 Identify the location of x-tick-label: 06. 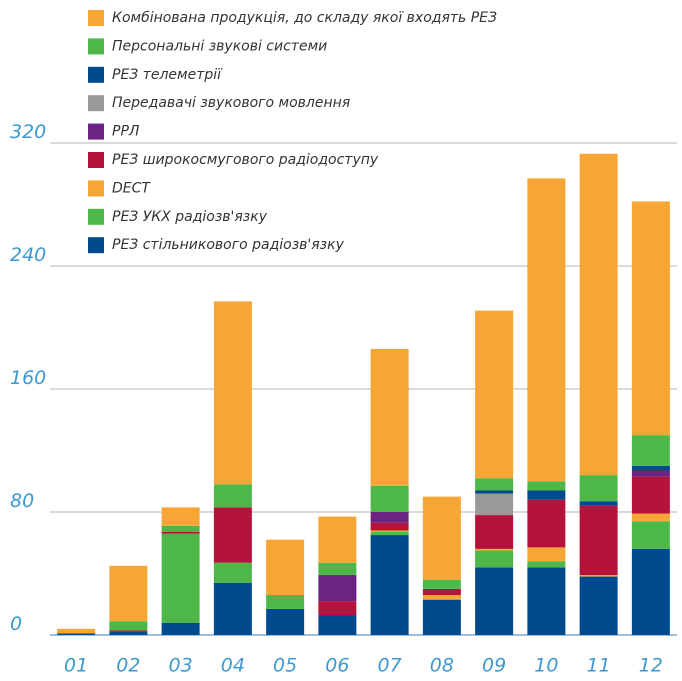
(337, 666).